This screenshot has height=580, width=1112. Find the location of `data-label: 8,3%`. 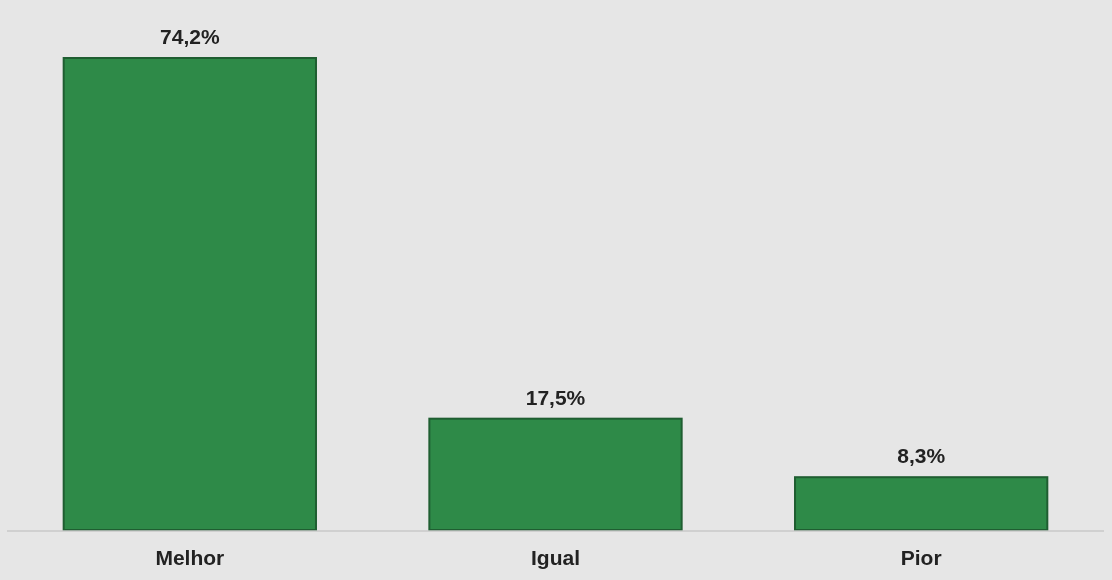

data-label: 8,3% is located at coordinates (921, 456).